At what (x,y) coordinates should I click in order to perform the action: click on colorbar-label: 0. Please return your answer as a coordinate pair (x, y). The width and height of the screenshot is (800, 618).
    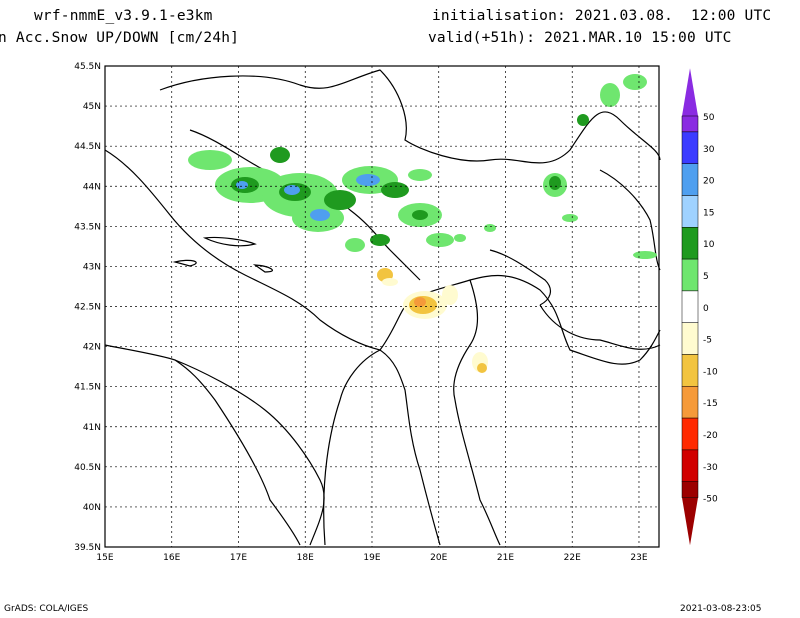
    Looking at the image, I should click on (706, 309).